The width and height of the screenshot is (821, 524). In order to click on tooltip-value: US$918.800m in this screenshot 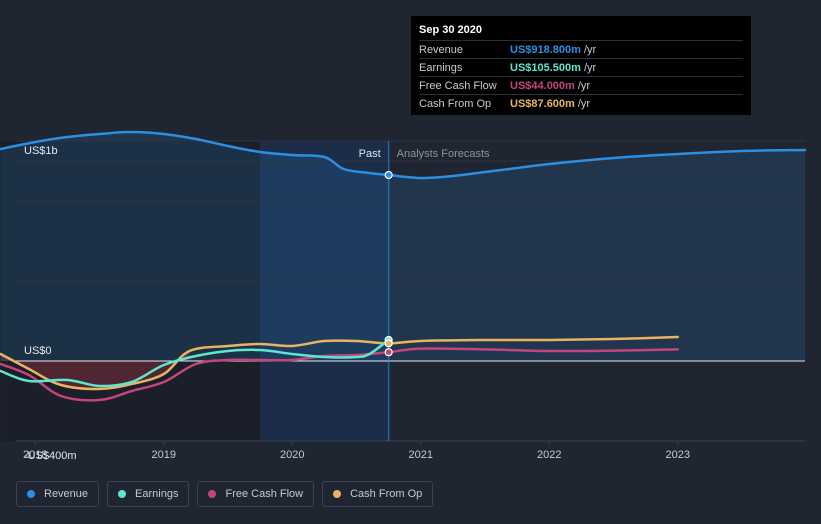, I will do `click(545, 49)`.